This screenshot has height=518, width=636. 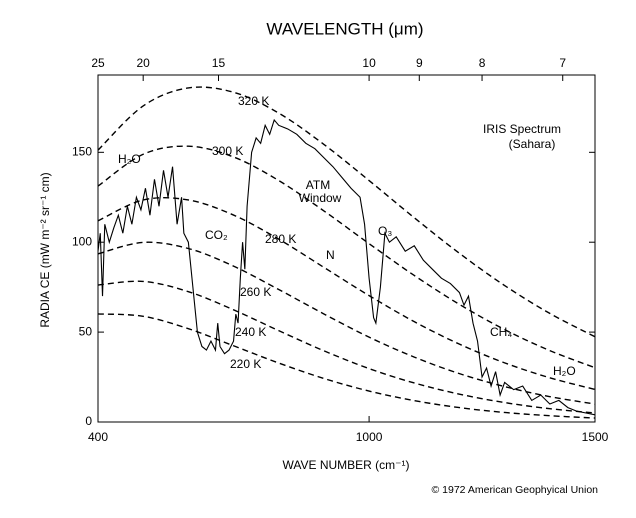 What do you see at coordinates (522, 136) in the screenshot?
I see `spectrum-label: IRIS Spectrum (Sahara)` at bounding box center [522, 136].